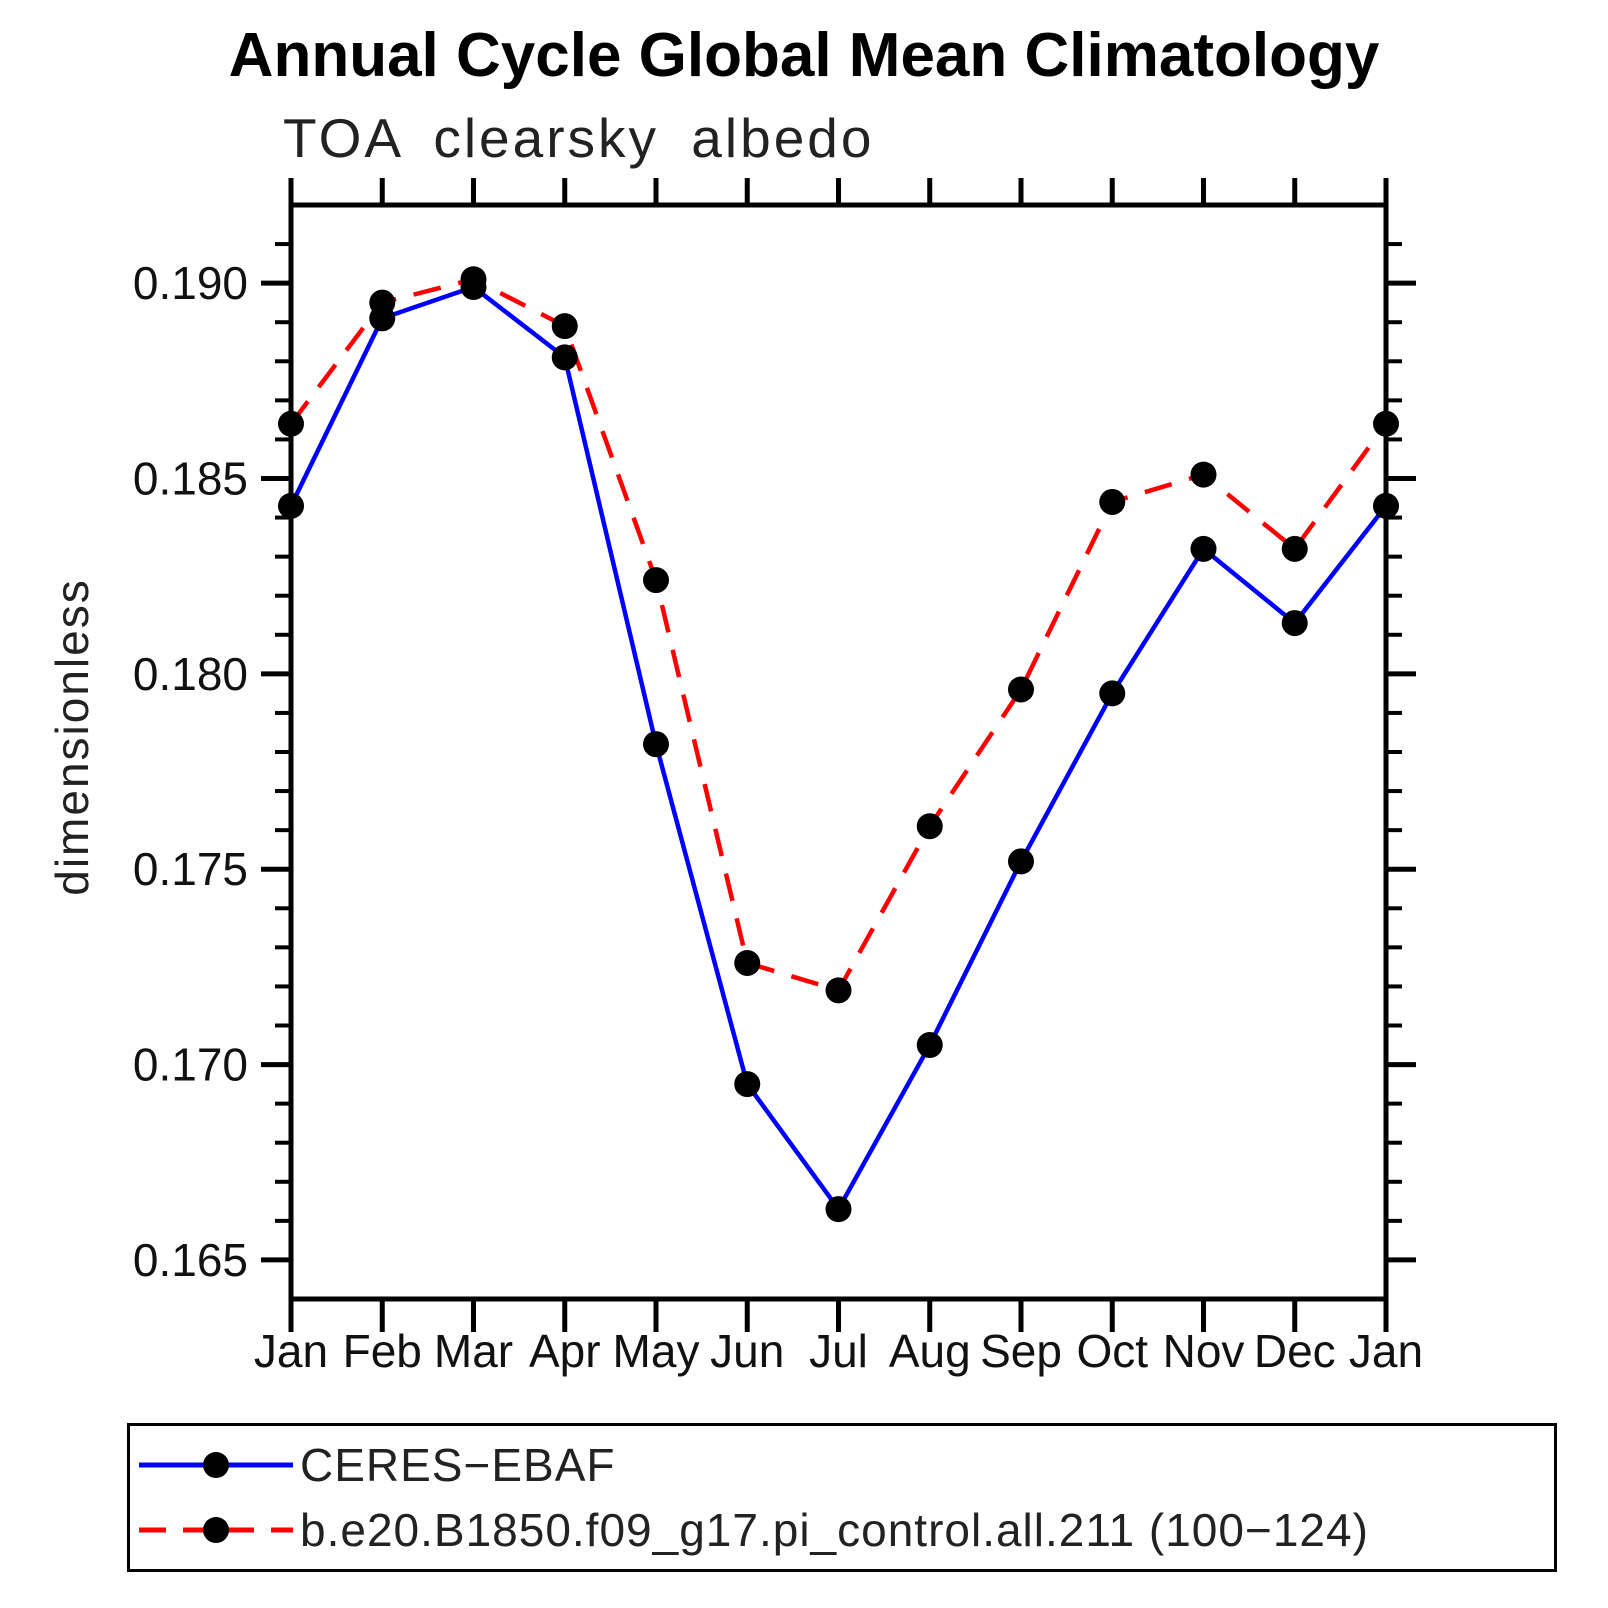 This screenshot has height=1608, width=1608. I want to click on x-tick-label: Jul, so click(838, 1351).